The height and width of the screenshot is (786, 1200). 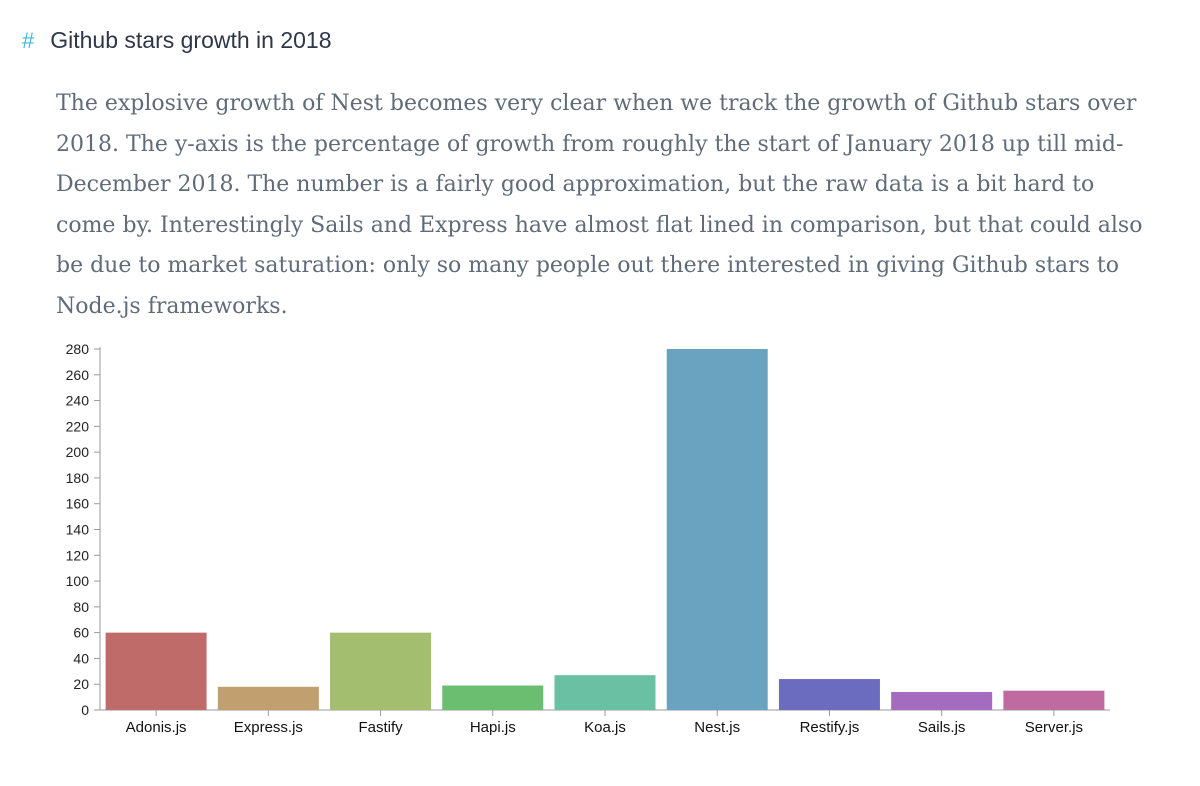 I want to click on y-tick-label: 260, so click(x=78, y=375).